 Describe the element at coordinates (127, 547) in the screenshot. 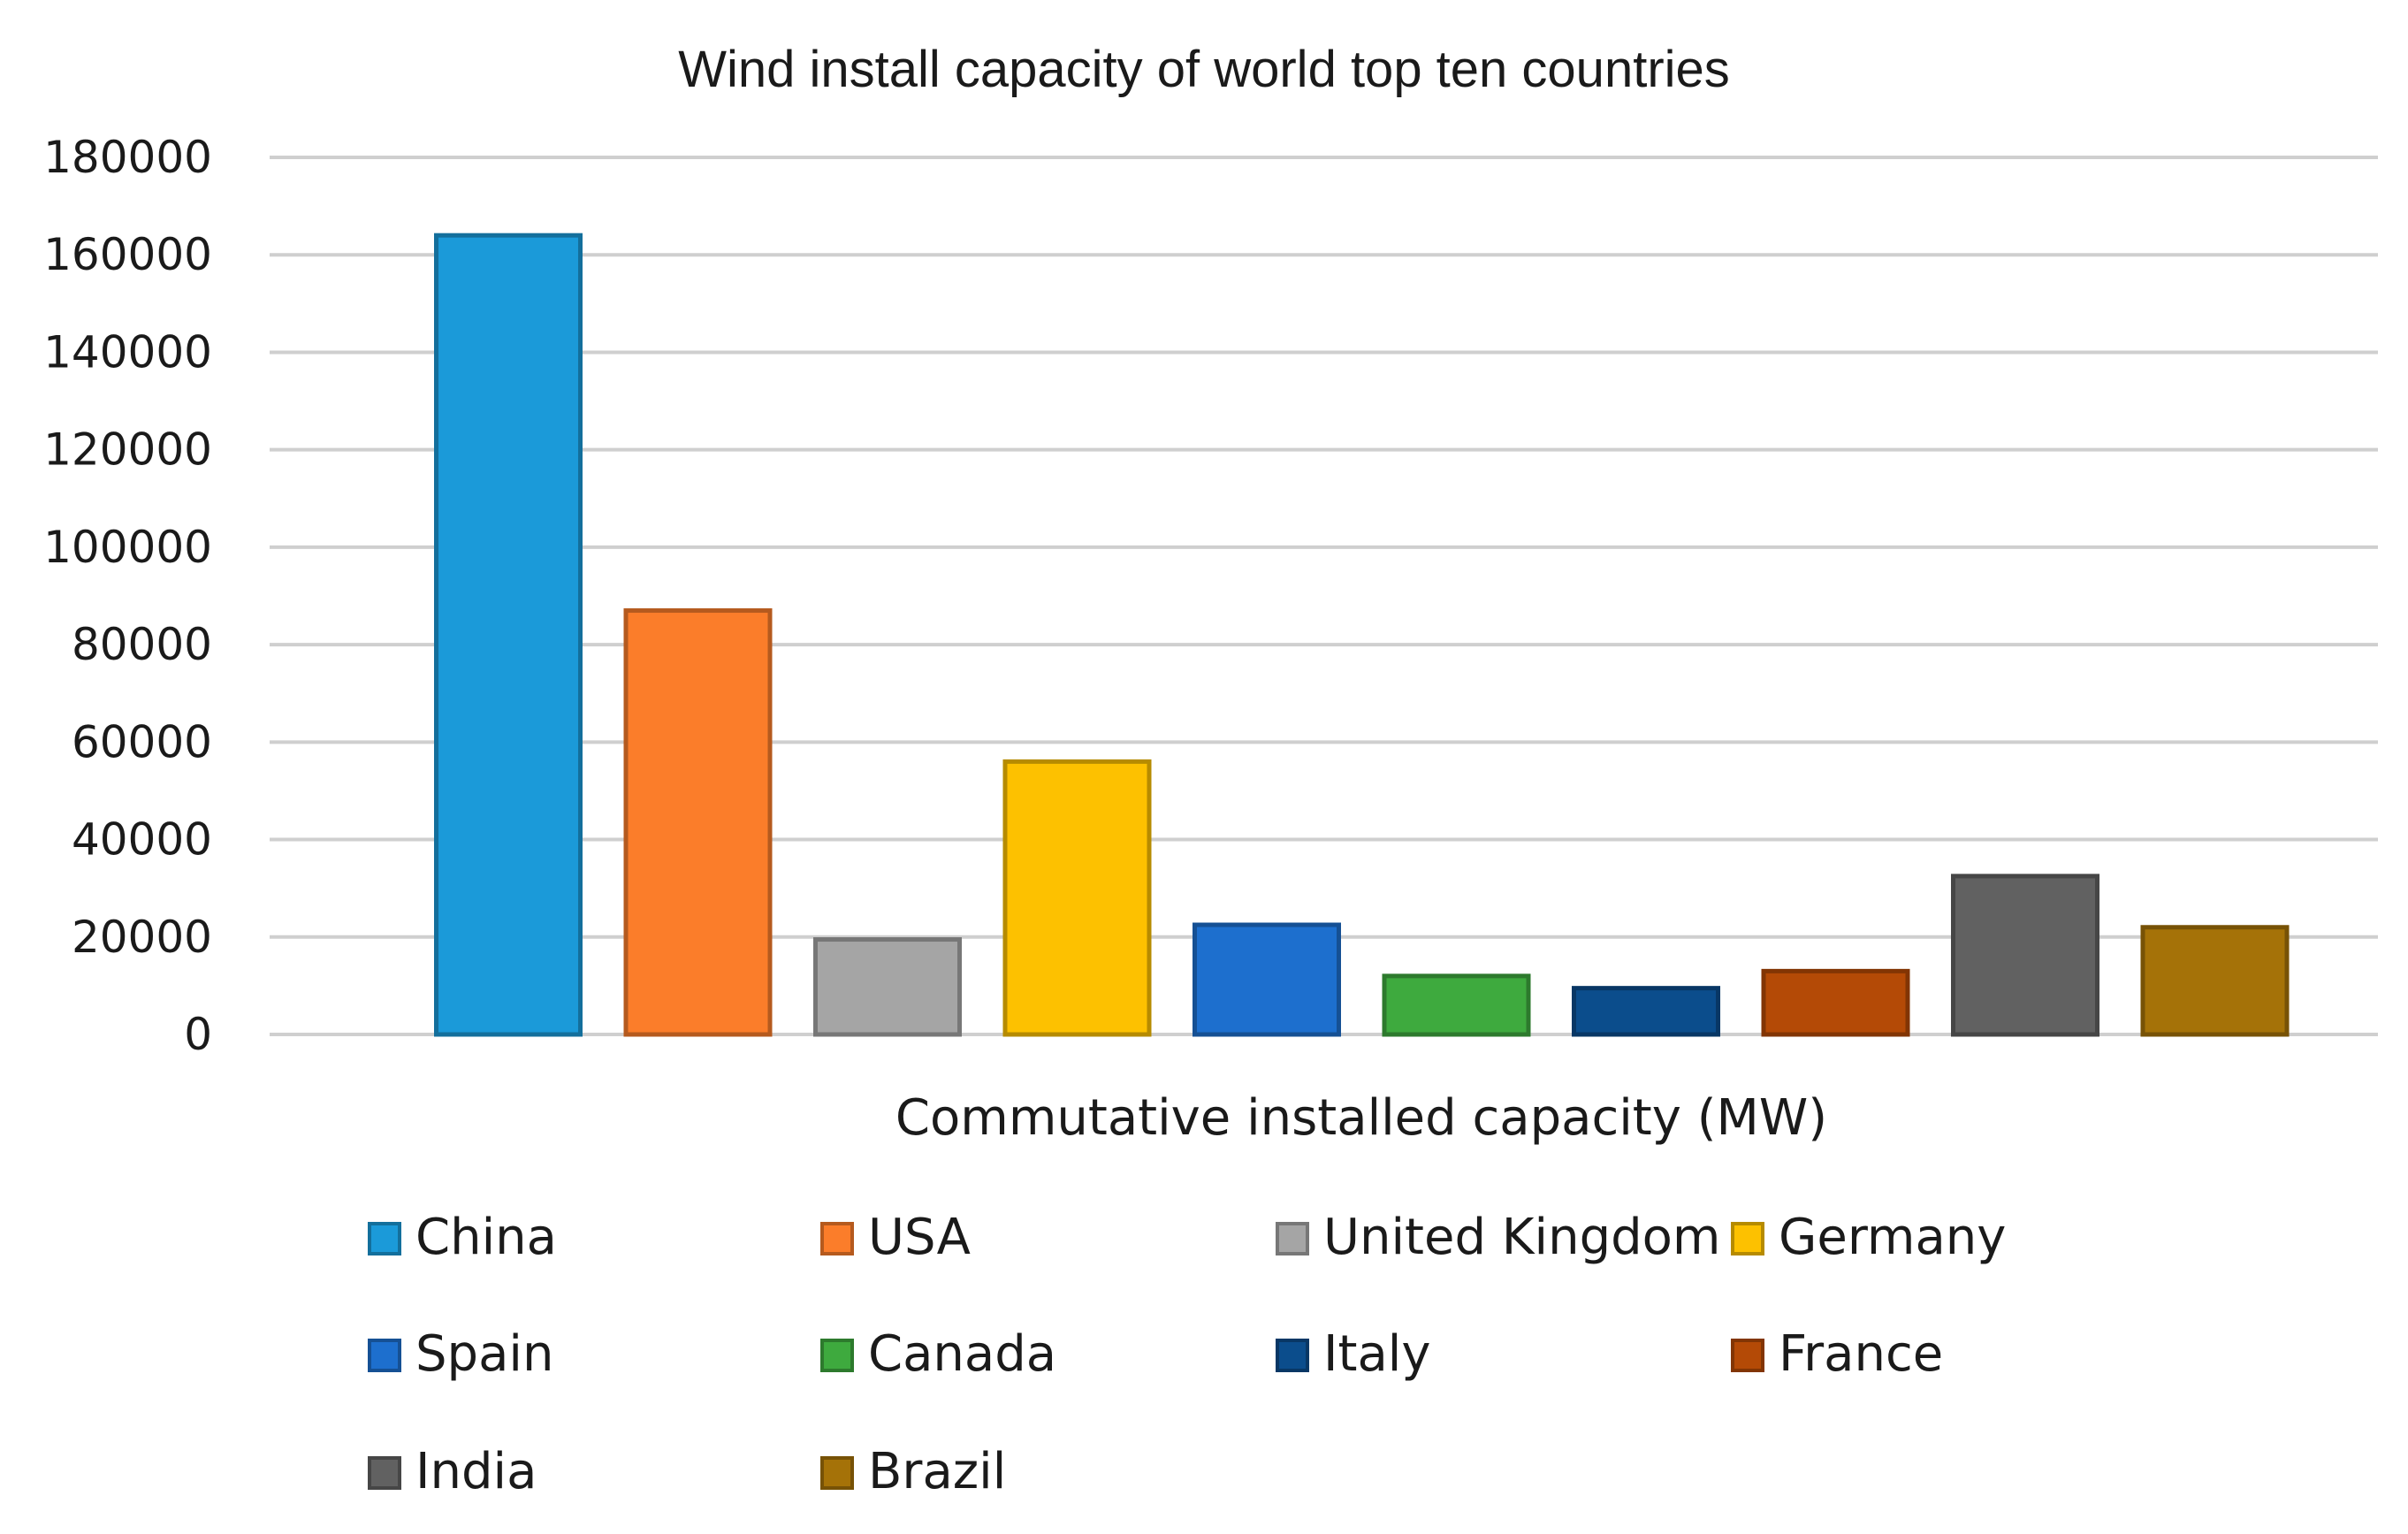

I see `y-tick-label: 100000` at that location.